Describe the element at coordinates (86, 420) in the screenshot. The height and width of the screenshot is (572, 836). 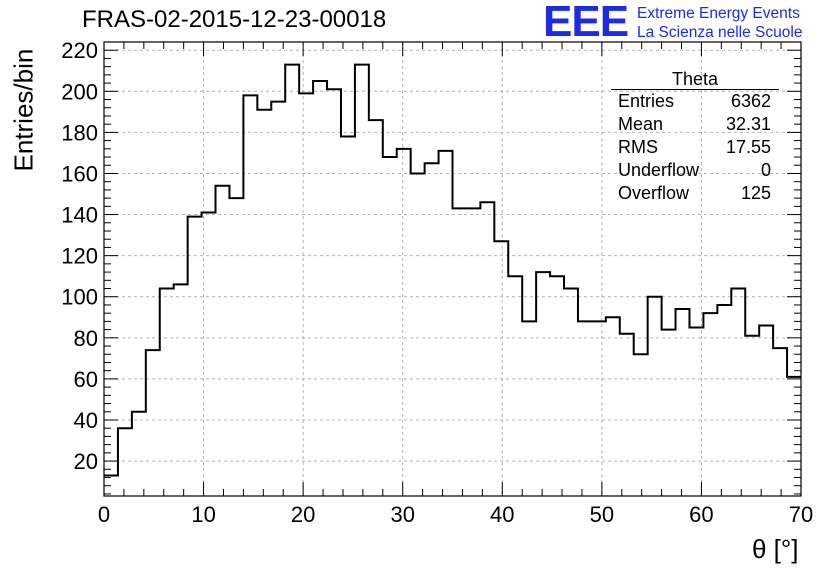
I see `y-tick-label: 40` at that location.